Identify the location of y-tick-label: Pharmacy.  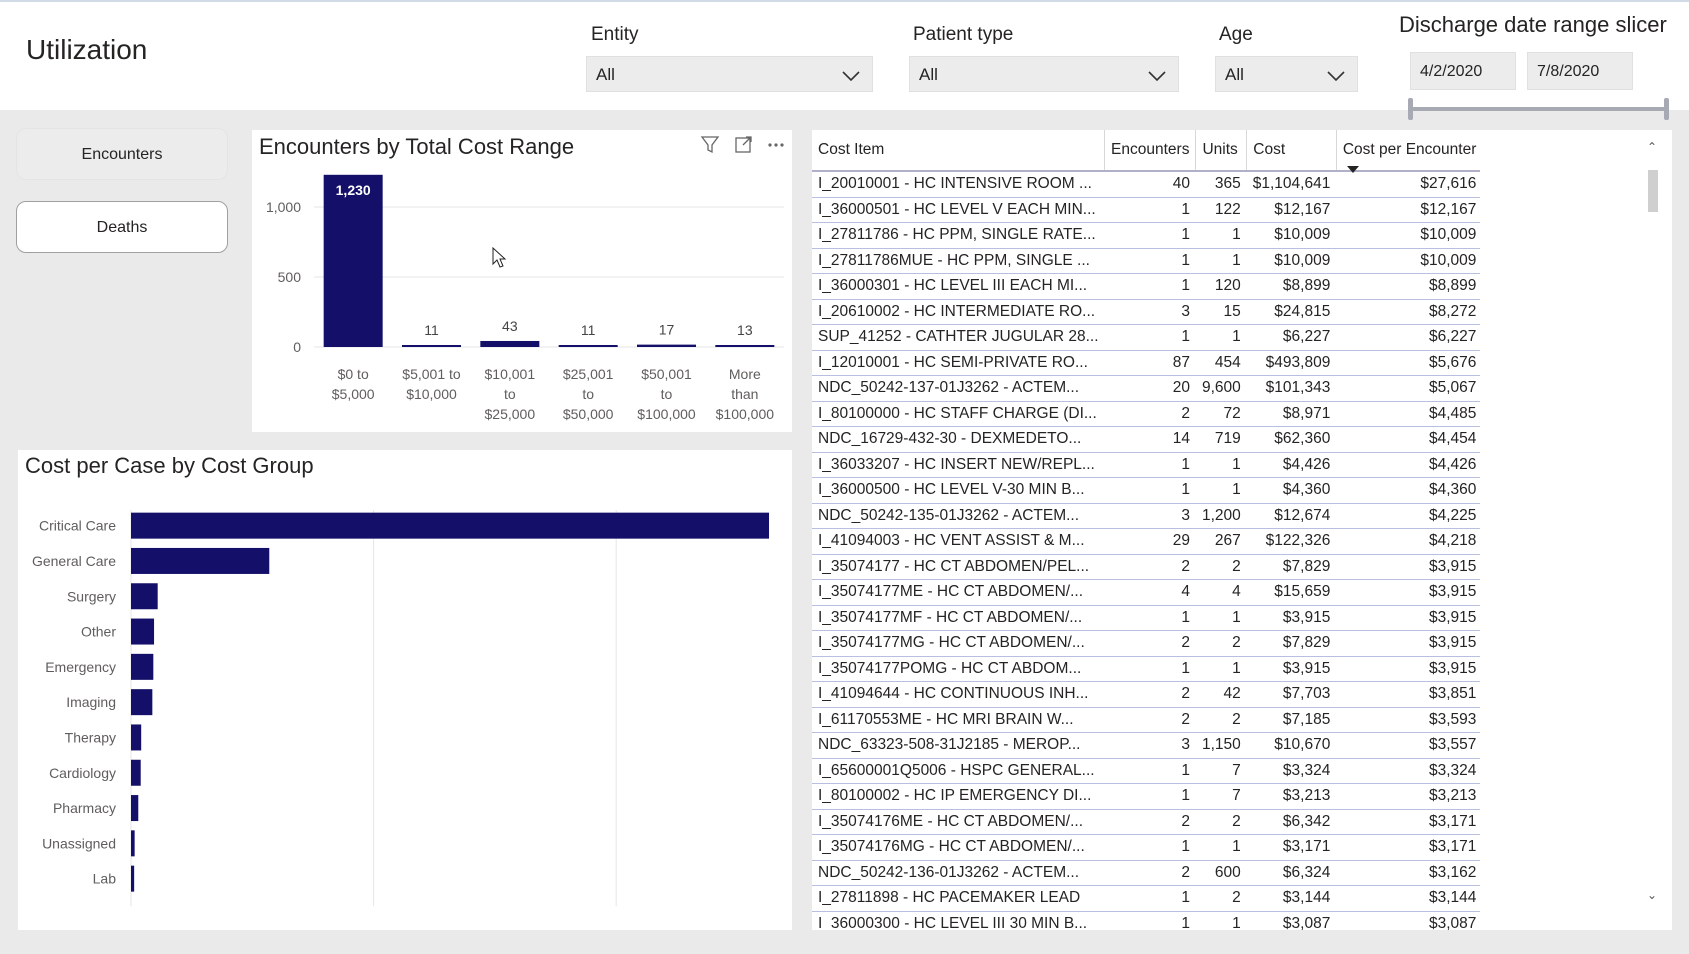
(84, 808).